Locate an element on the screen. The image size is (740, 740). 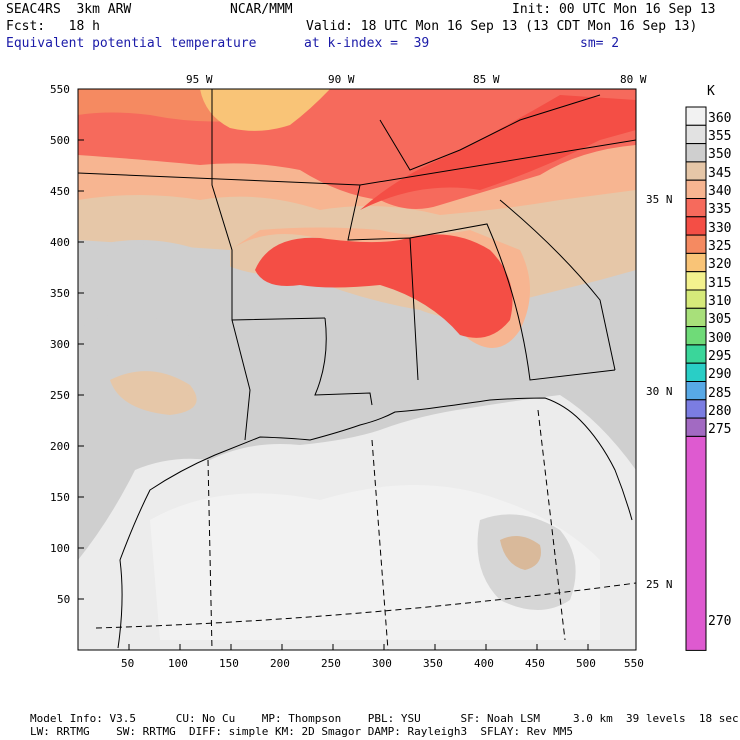
legend-unit: K is located at coordinates (711, 91).